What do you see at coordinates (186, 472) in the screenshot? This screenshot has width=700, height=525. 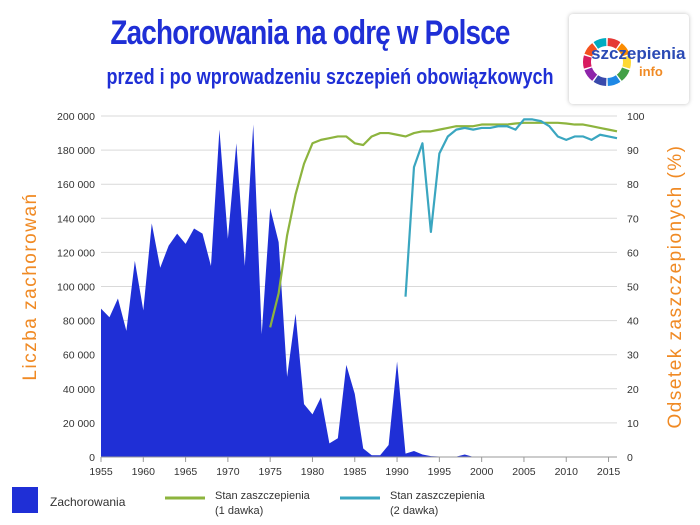 I see `x-tick-label: 1965` at bounding box center [186, 472].